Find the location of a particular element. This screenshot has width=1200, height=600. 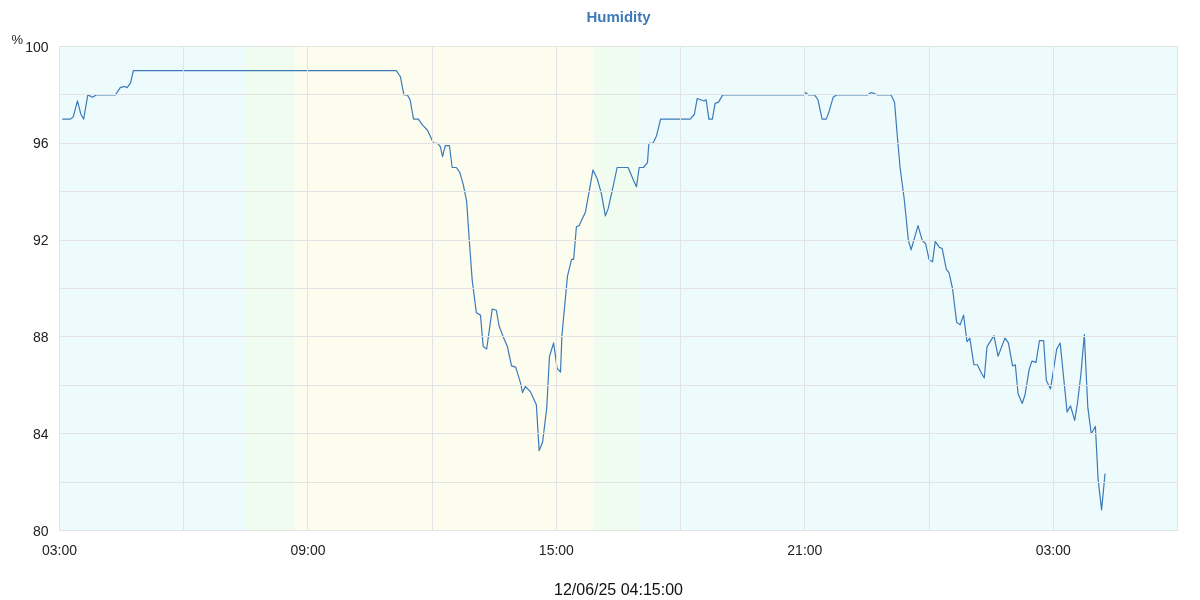

y-tick-label: 80 is located at coordinates (40, 530).